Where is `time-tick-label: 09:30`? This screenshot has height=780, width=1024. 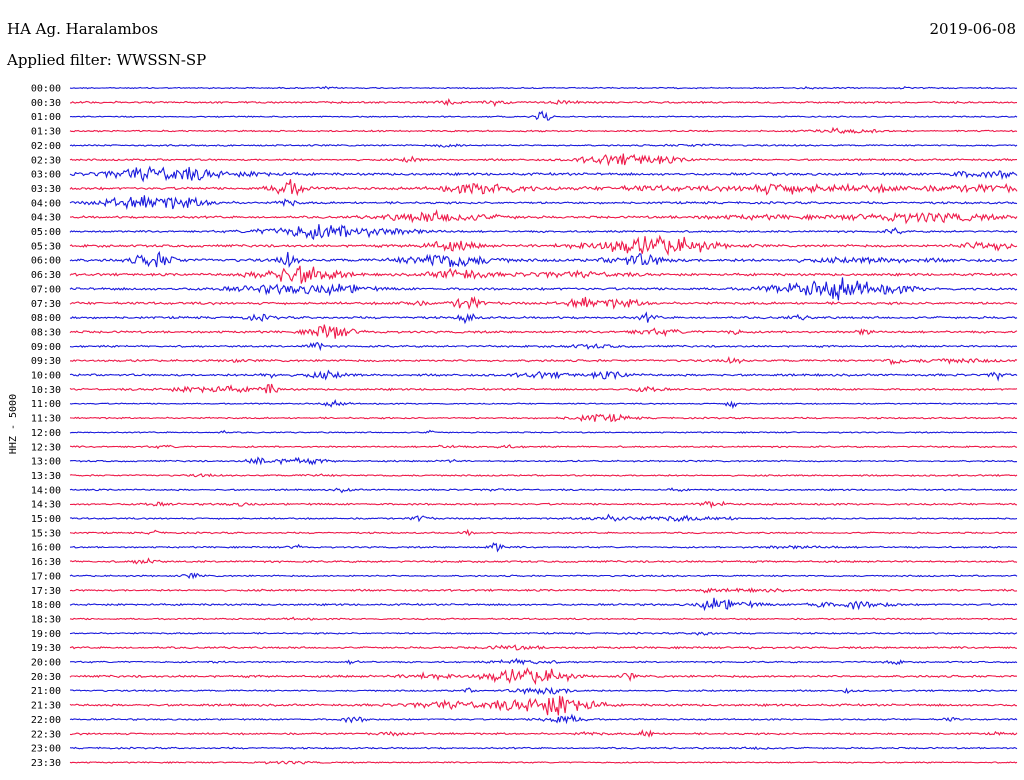 time-tick-label: 09:30 is located at coordinates (46, 361).